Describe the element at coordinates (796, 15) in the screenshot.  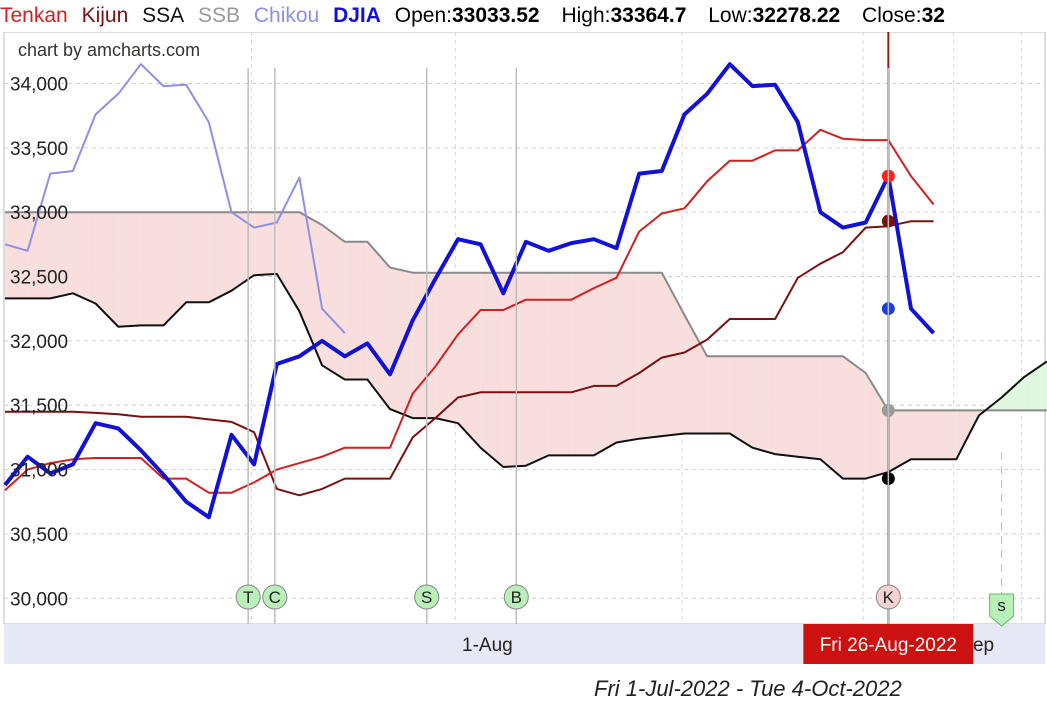
I see `low-value: 32278.22` at that location.